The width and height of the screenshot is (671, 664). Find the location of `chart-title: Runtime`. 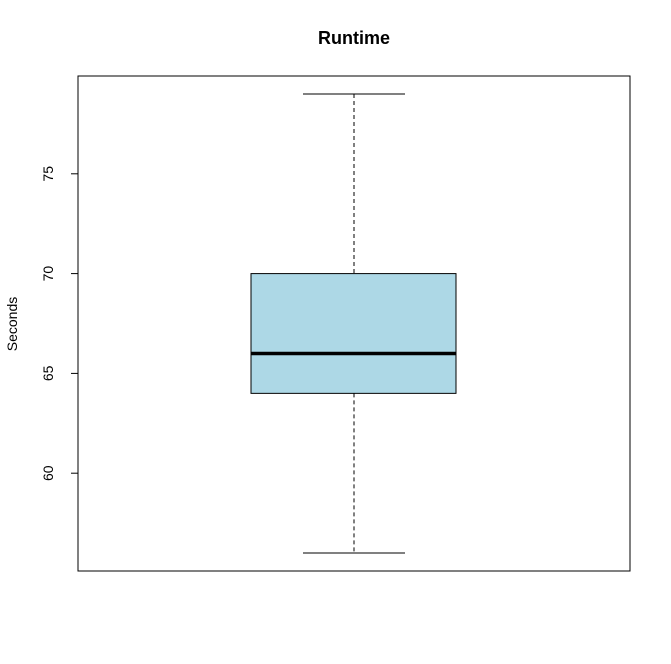

chart-title: Runtime is located at coordinates (354, 38).